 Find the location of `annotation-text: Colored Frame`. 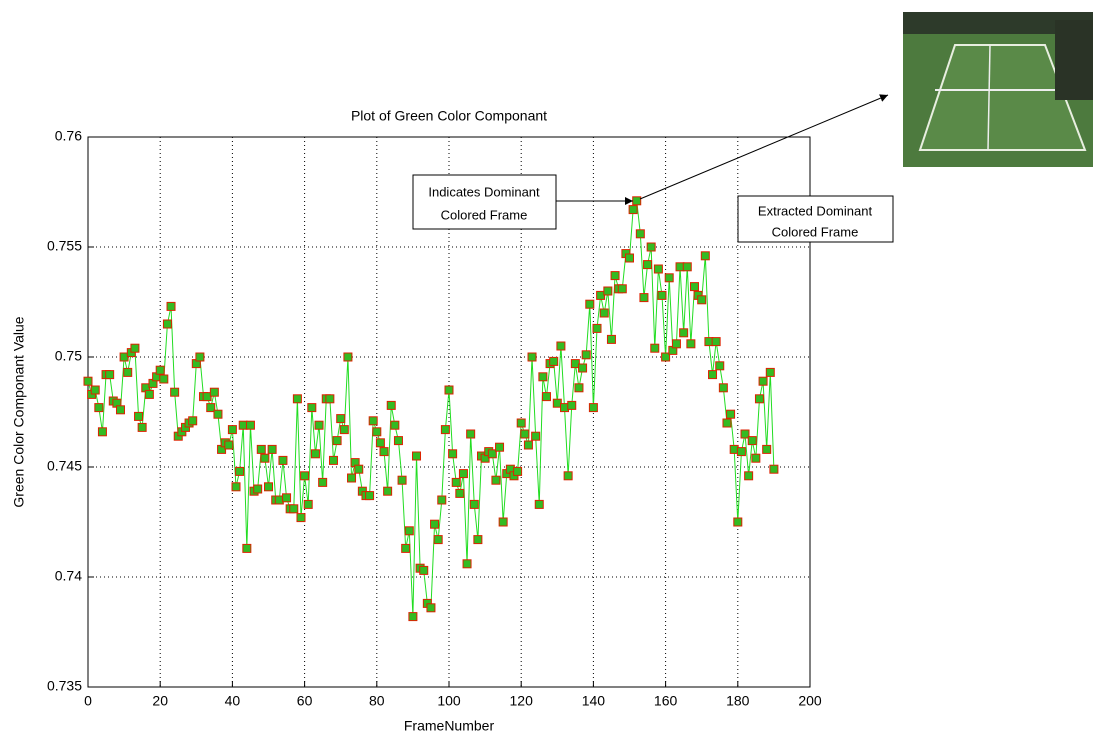

annotation-text: Colored Frame is located at coordinates (815, 231).